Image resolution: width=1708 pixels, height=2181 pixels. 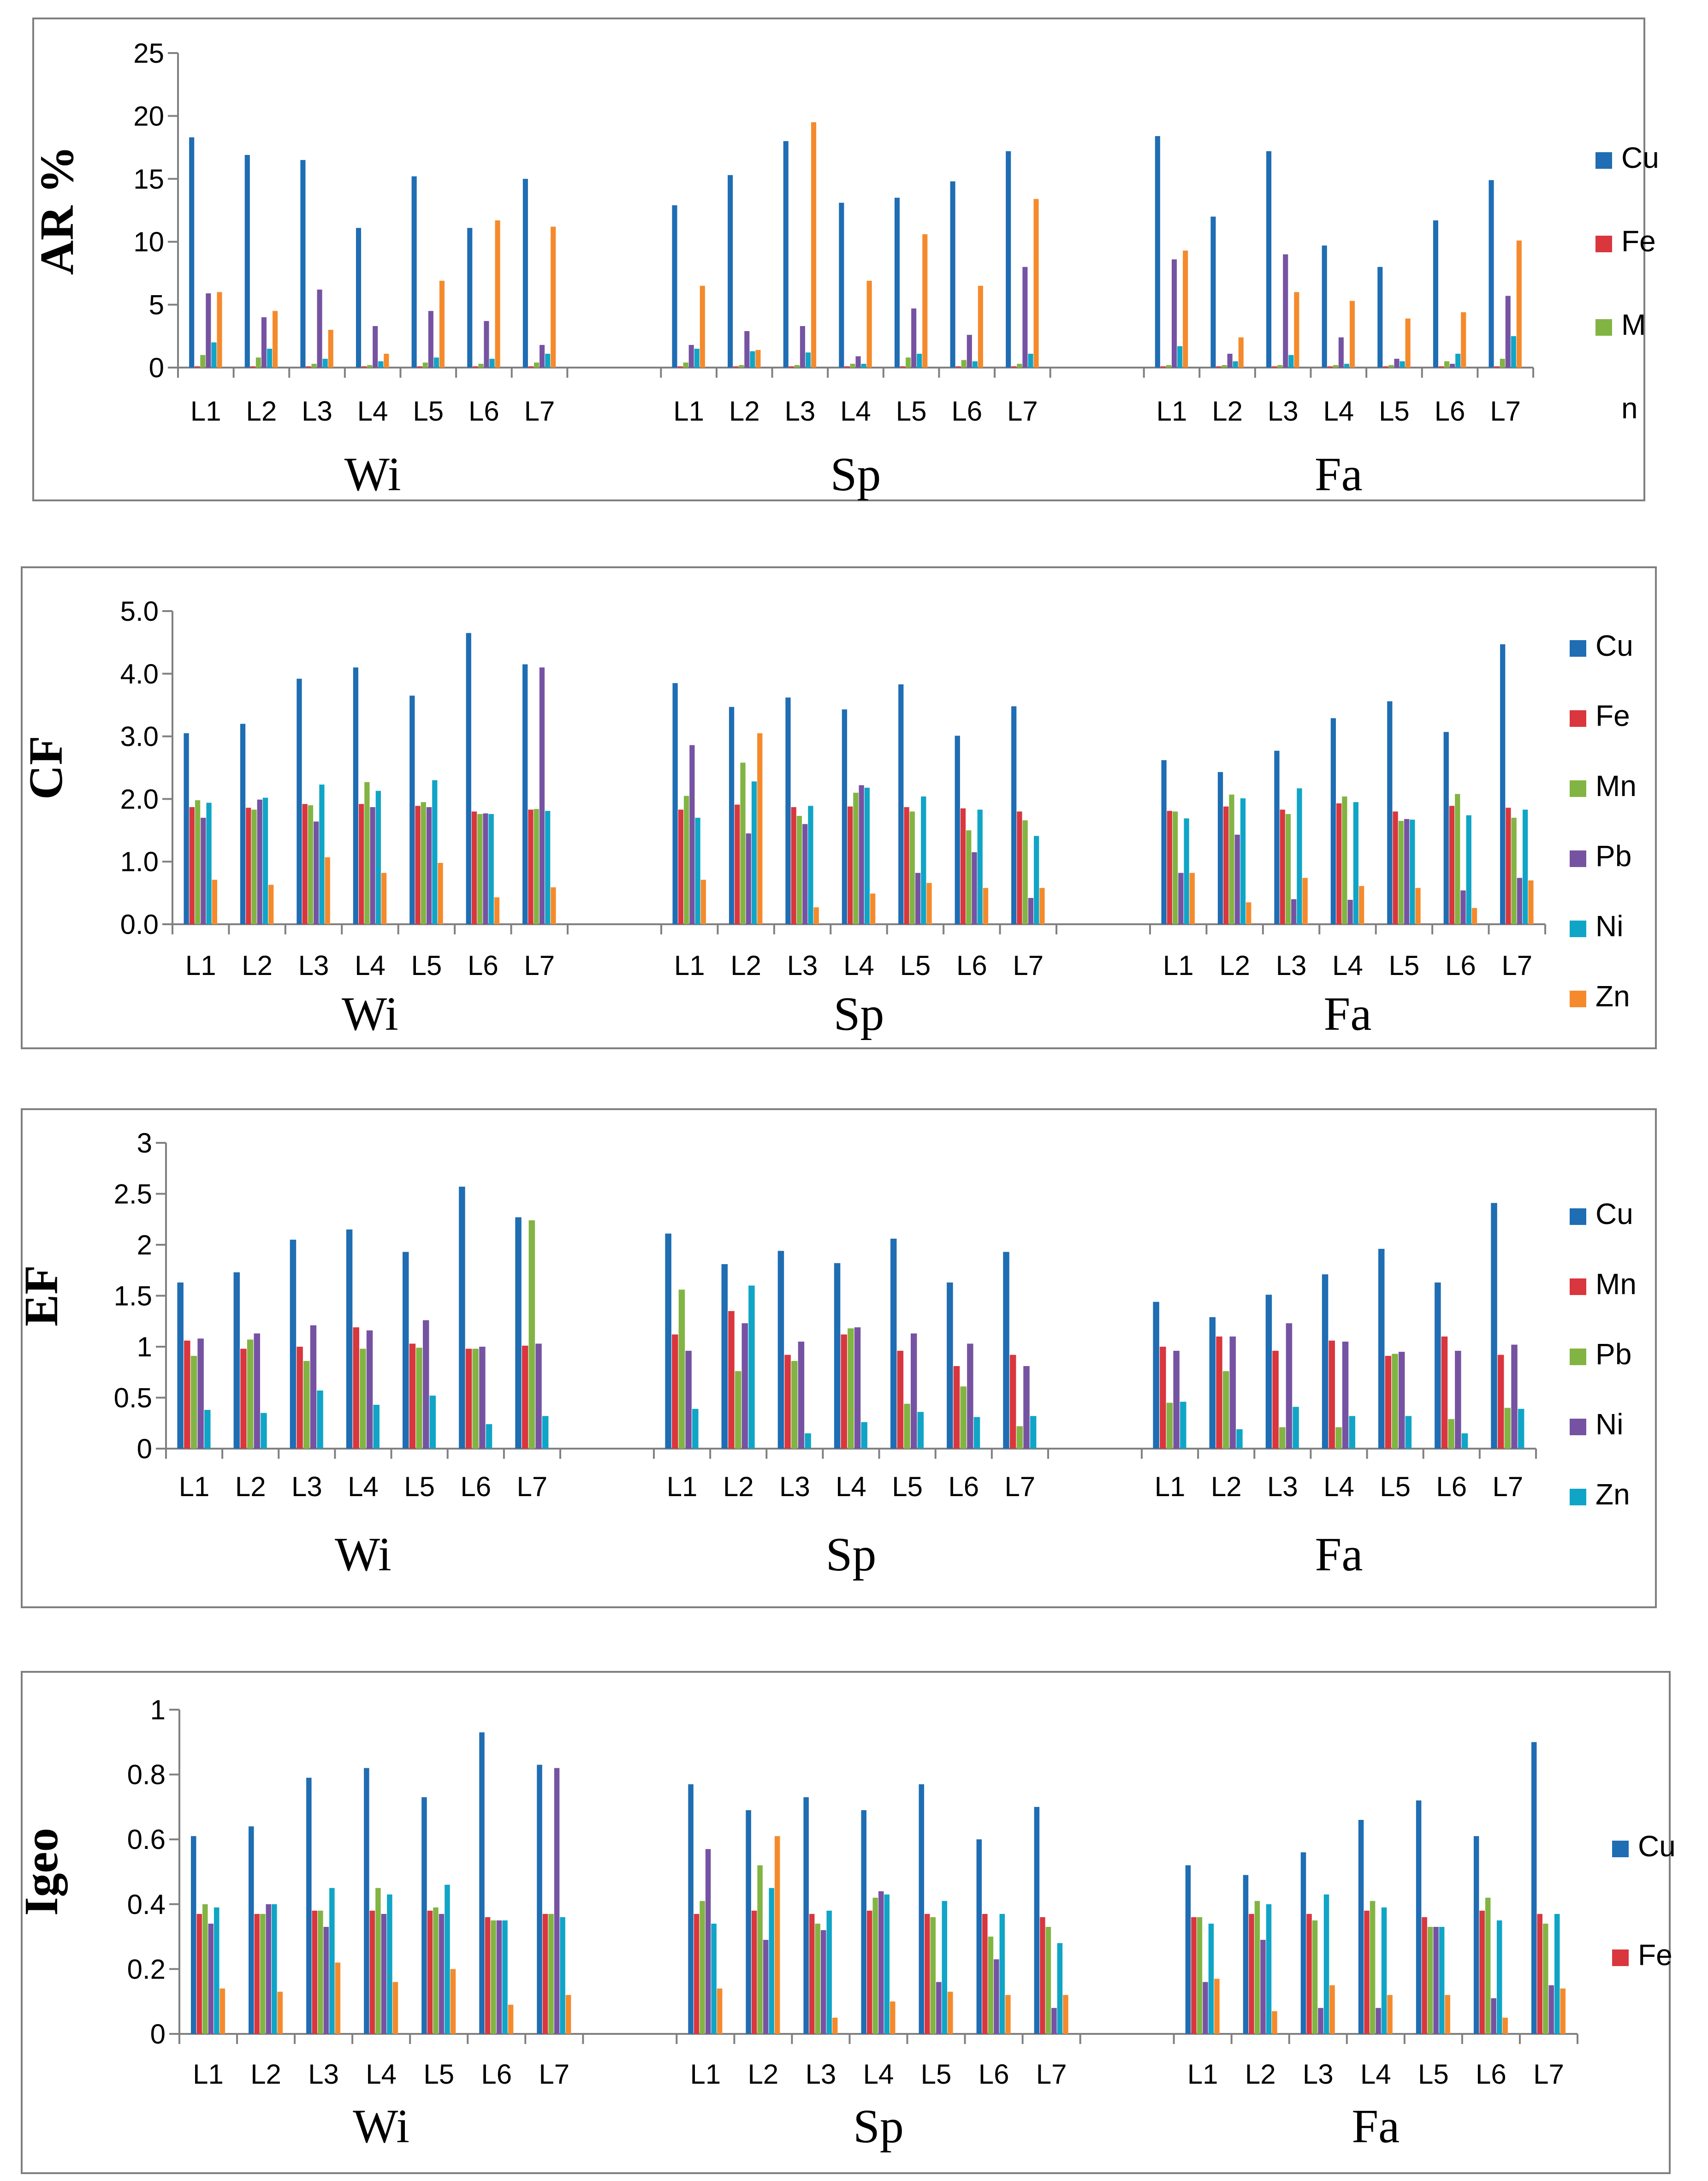 I want to click on bar-series1-Sp-L7, so click(x=1037, y=1920).